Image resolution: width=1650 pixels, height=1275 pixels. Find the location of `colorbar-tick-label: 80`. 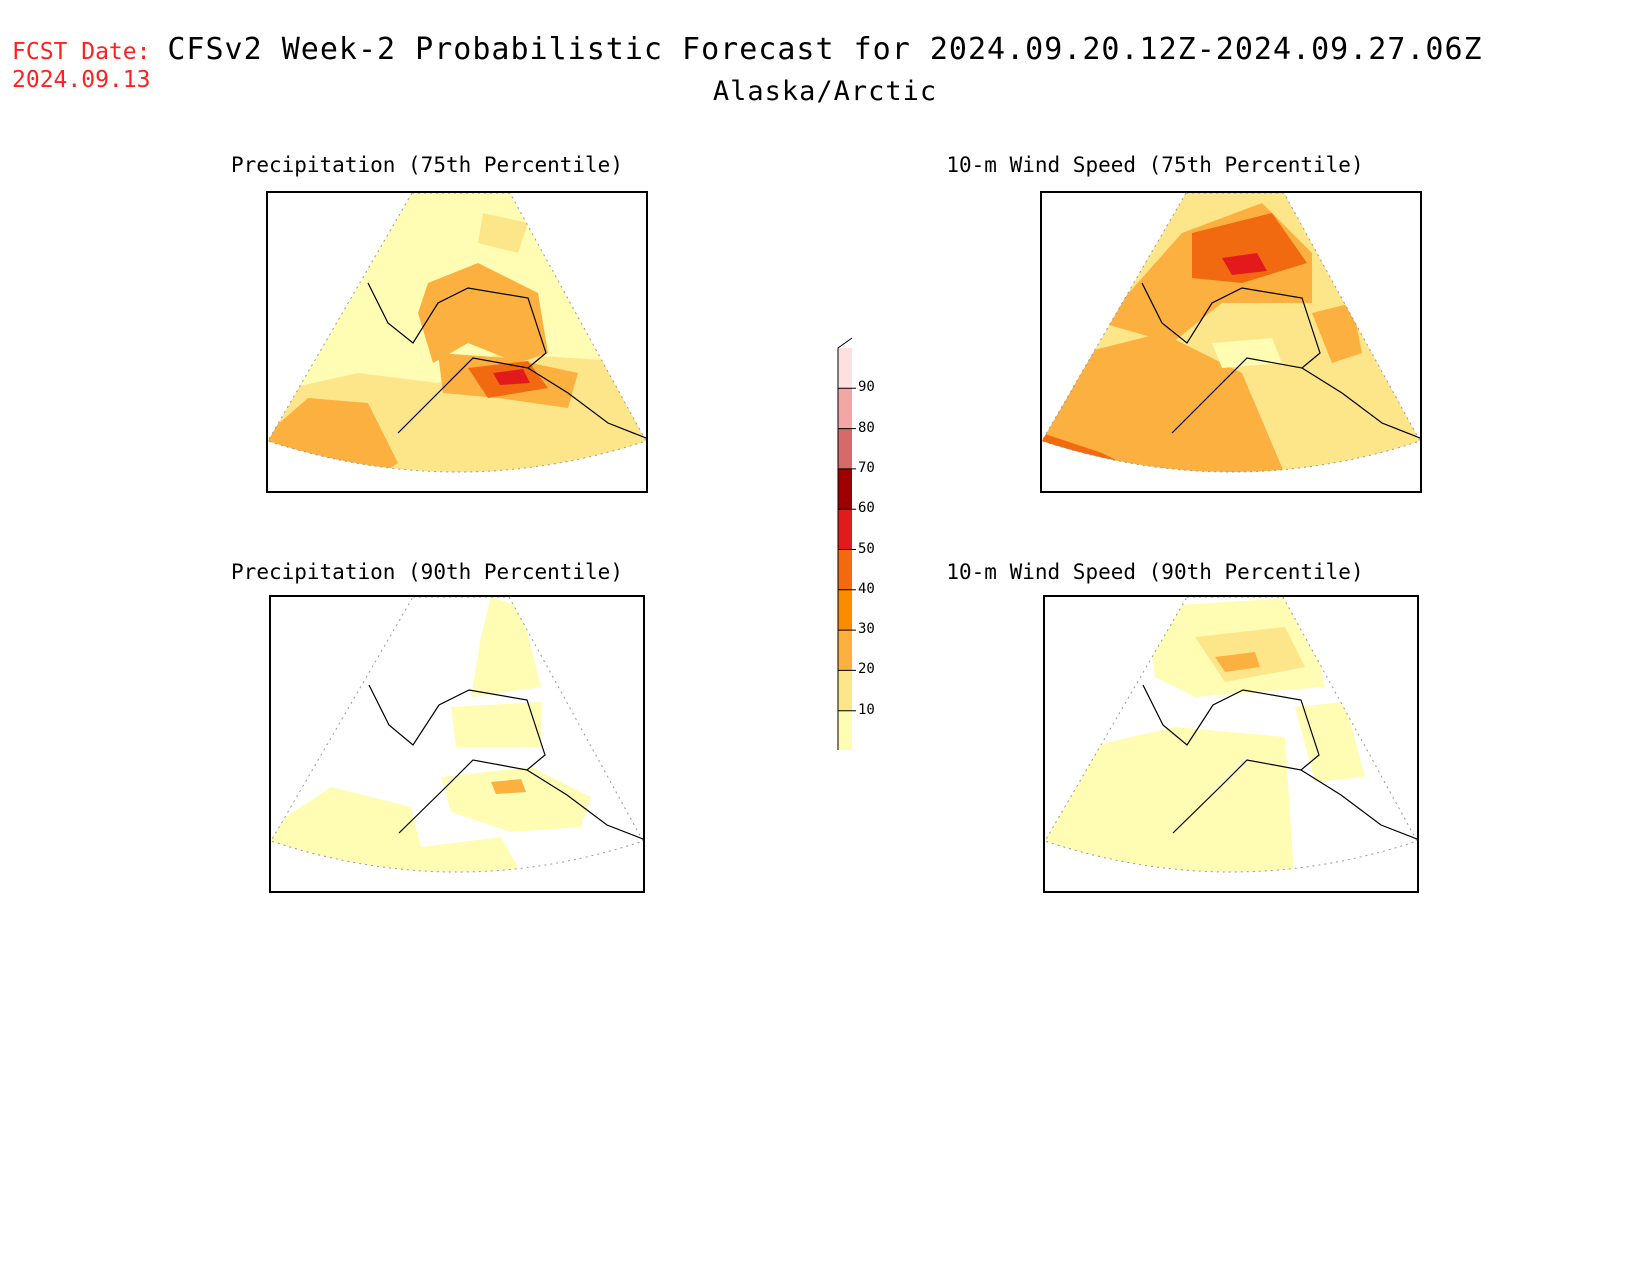

colorbar-tick-label: 80 is located at coordinates (866, 427).